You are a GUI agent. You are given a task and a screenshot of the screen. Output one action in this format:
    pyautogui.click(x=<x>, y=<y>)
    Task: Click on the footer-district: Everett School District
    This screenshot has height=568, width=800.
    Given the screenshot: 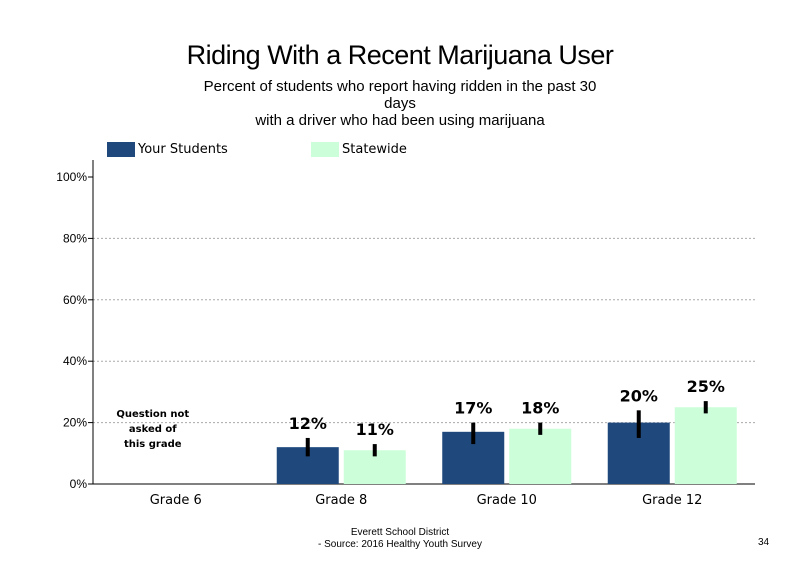 What is the action you would take?
    pyautogui.click(x=400, y=532)
    